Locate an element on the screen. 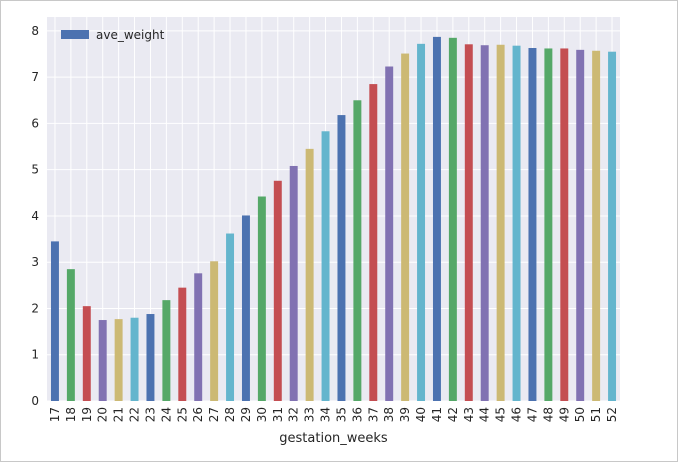 The height and width of the screenshot is (462, 678). y-tick-label: 8 is located at coordinates (35, 31).